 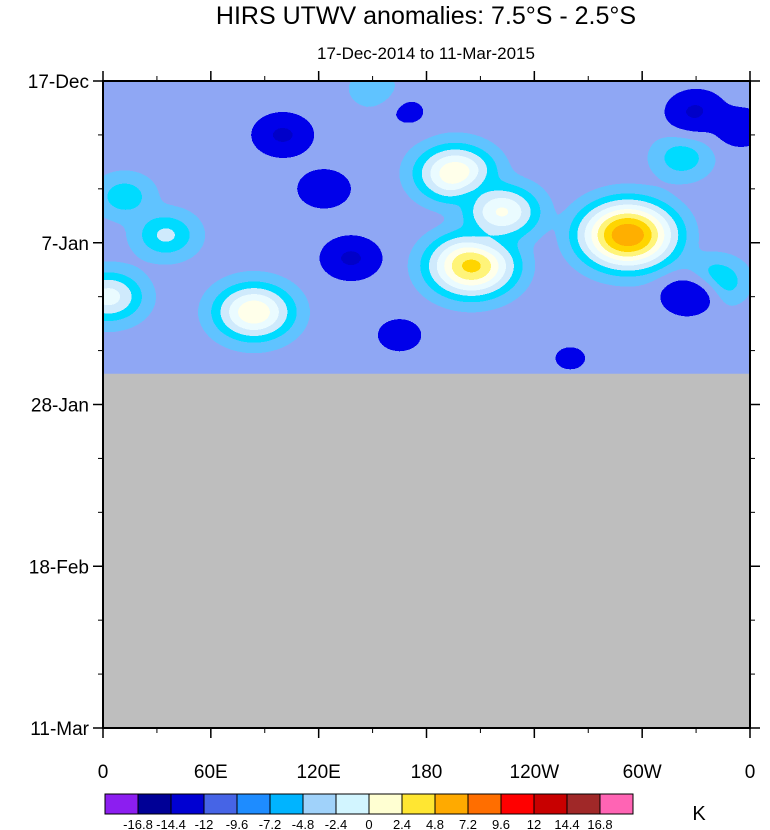 I want to click on y-tick-label: 11-Mar, so click(x=59, y=729).